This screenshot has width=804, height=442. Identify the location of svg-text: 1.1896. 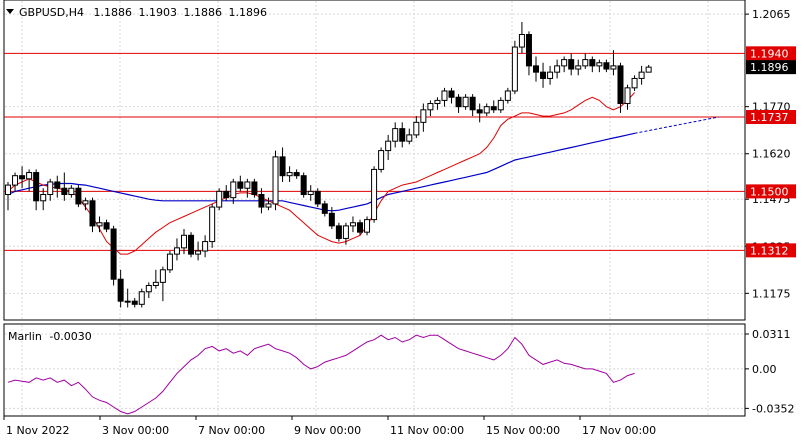
(769, 67).